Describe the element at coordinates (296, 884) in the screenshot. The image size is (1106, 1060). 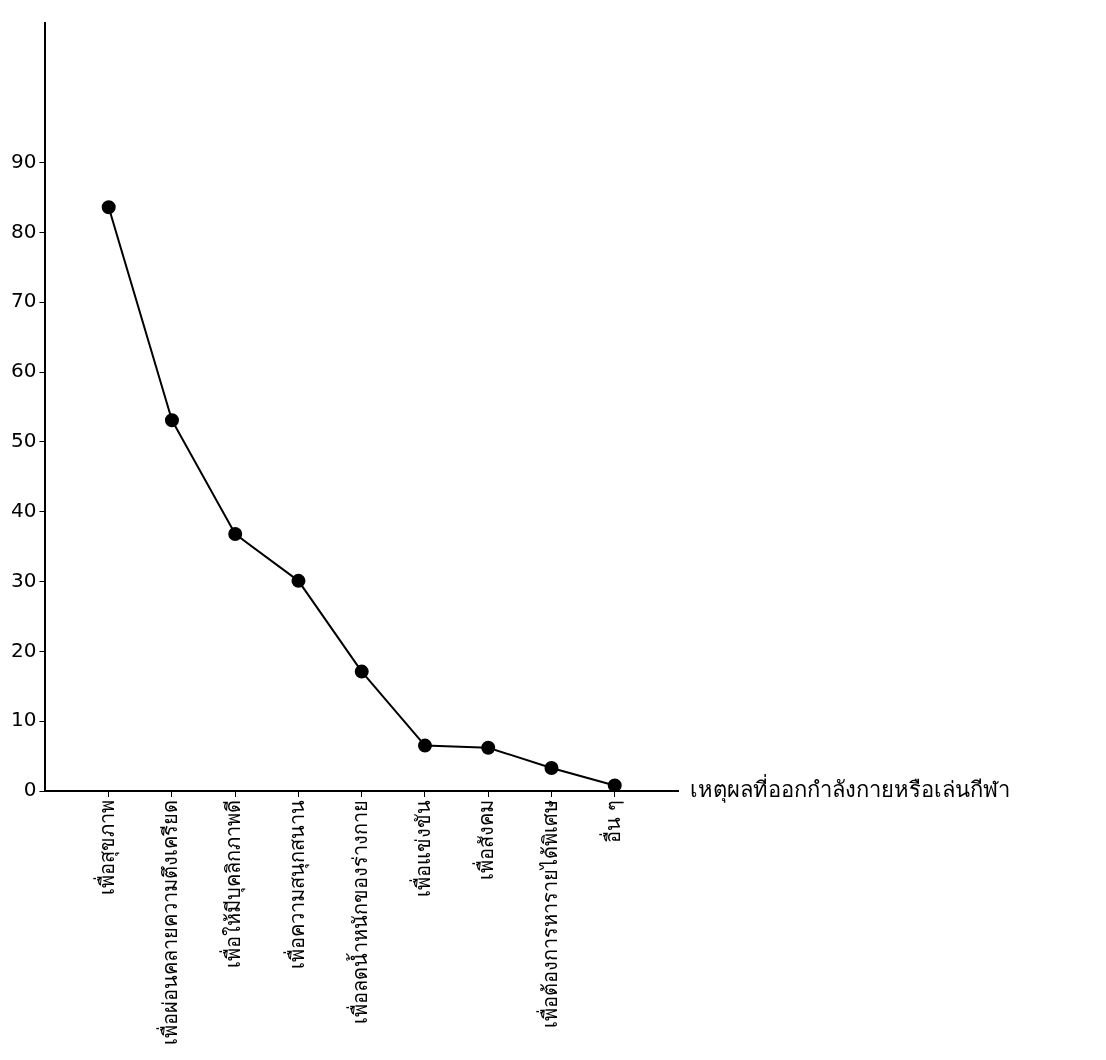
I see `x-tick-label: เพื่อความสนุกสนาน` at that location.